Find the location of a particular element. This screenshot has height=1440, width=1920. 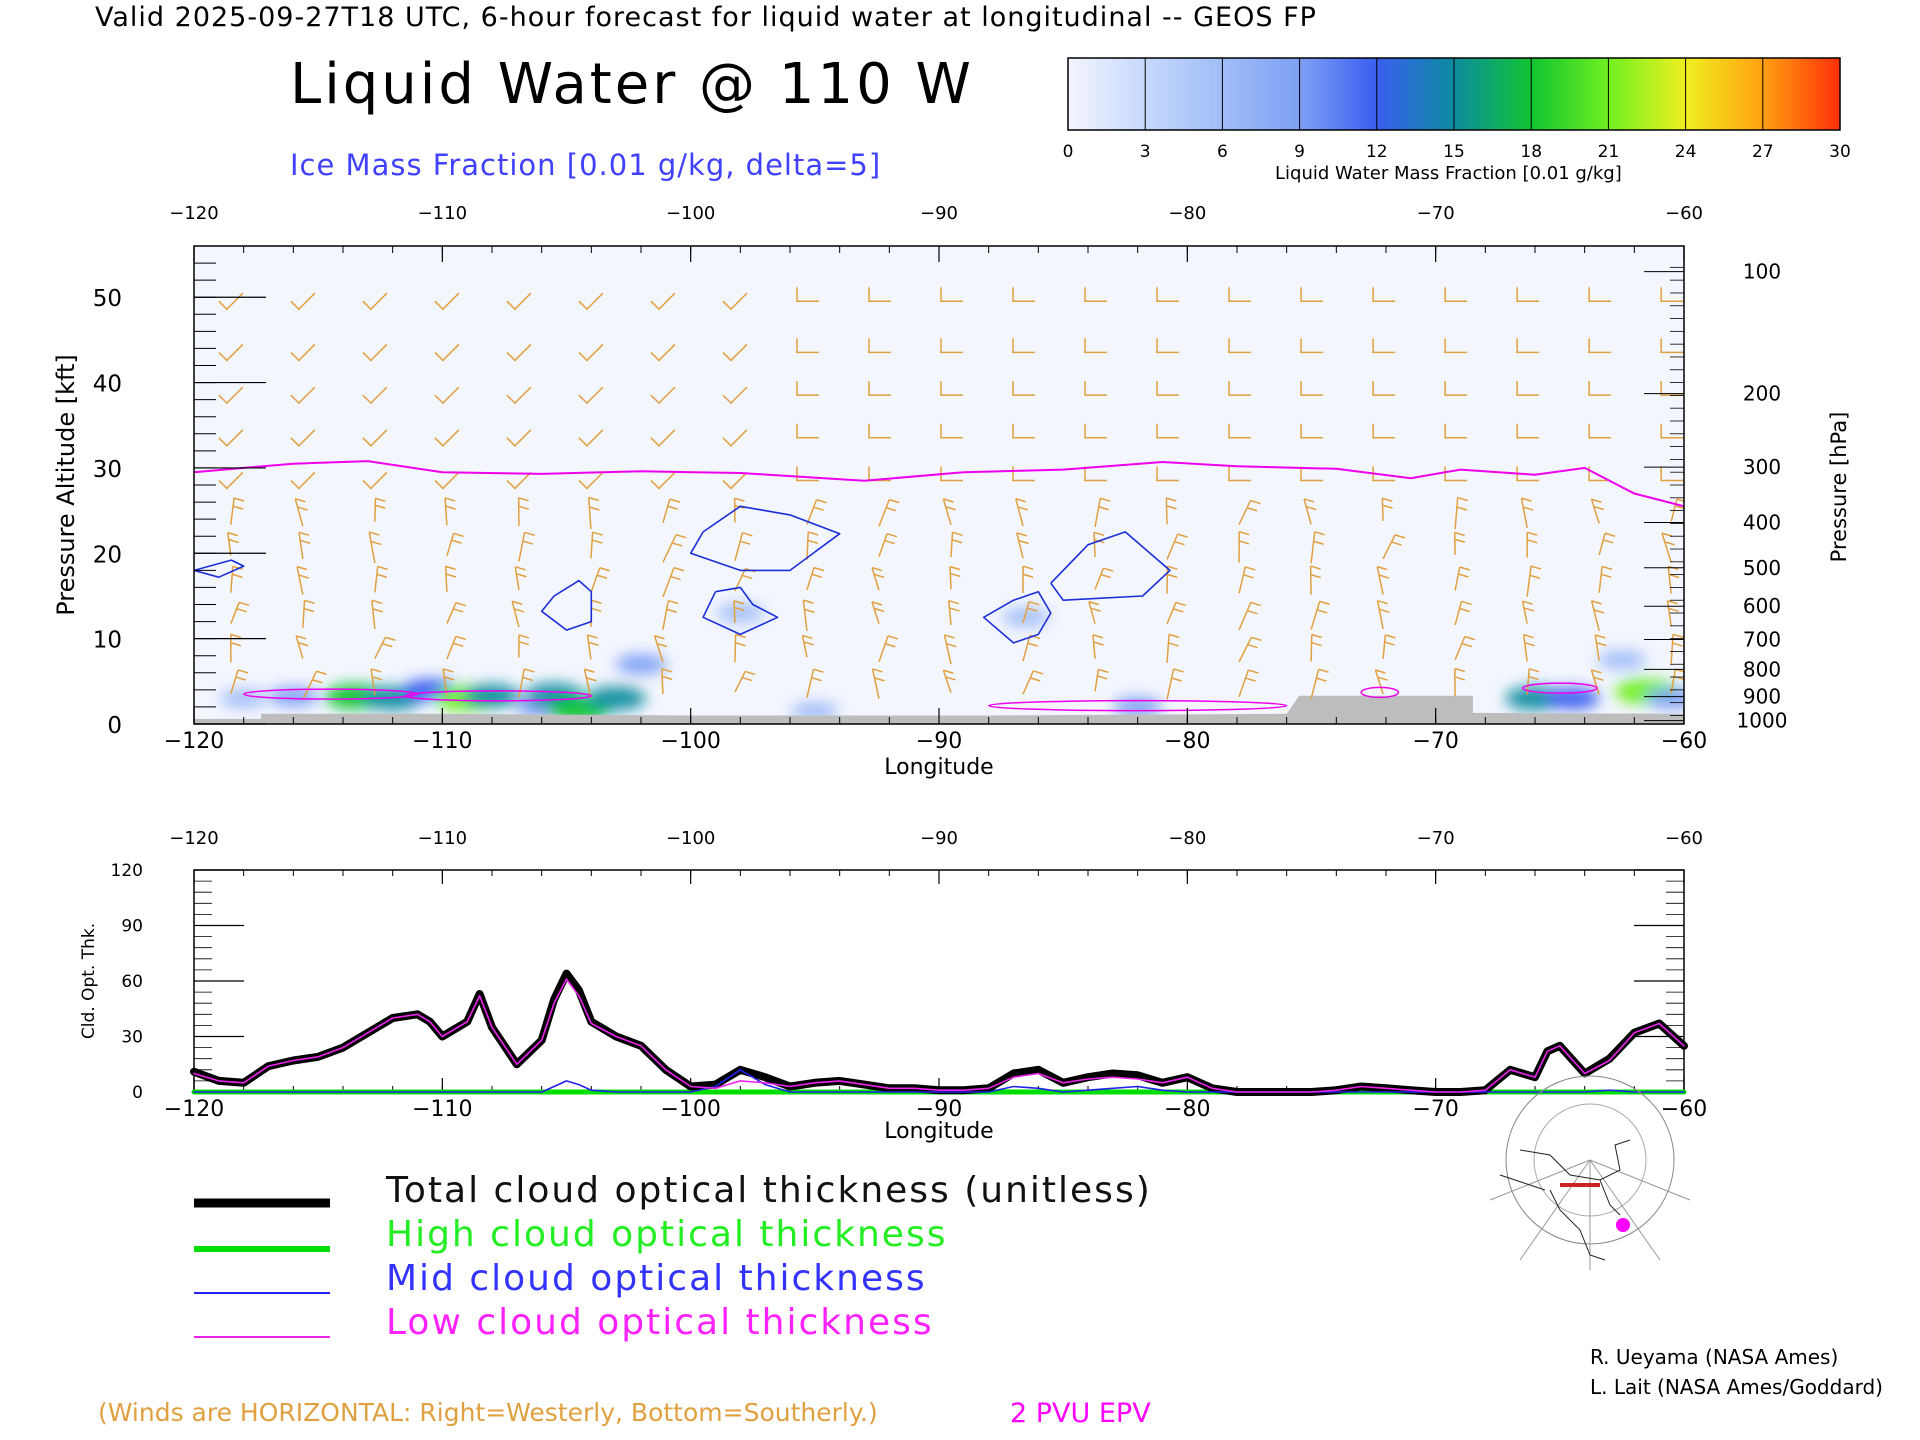

legend-label-low: Low cloud optical thickness is located at coordinates (660, 1322).